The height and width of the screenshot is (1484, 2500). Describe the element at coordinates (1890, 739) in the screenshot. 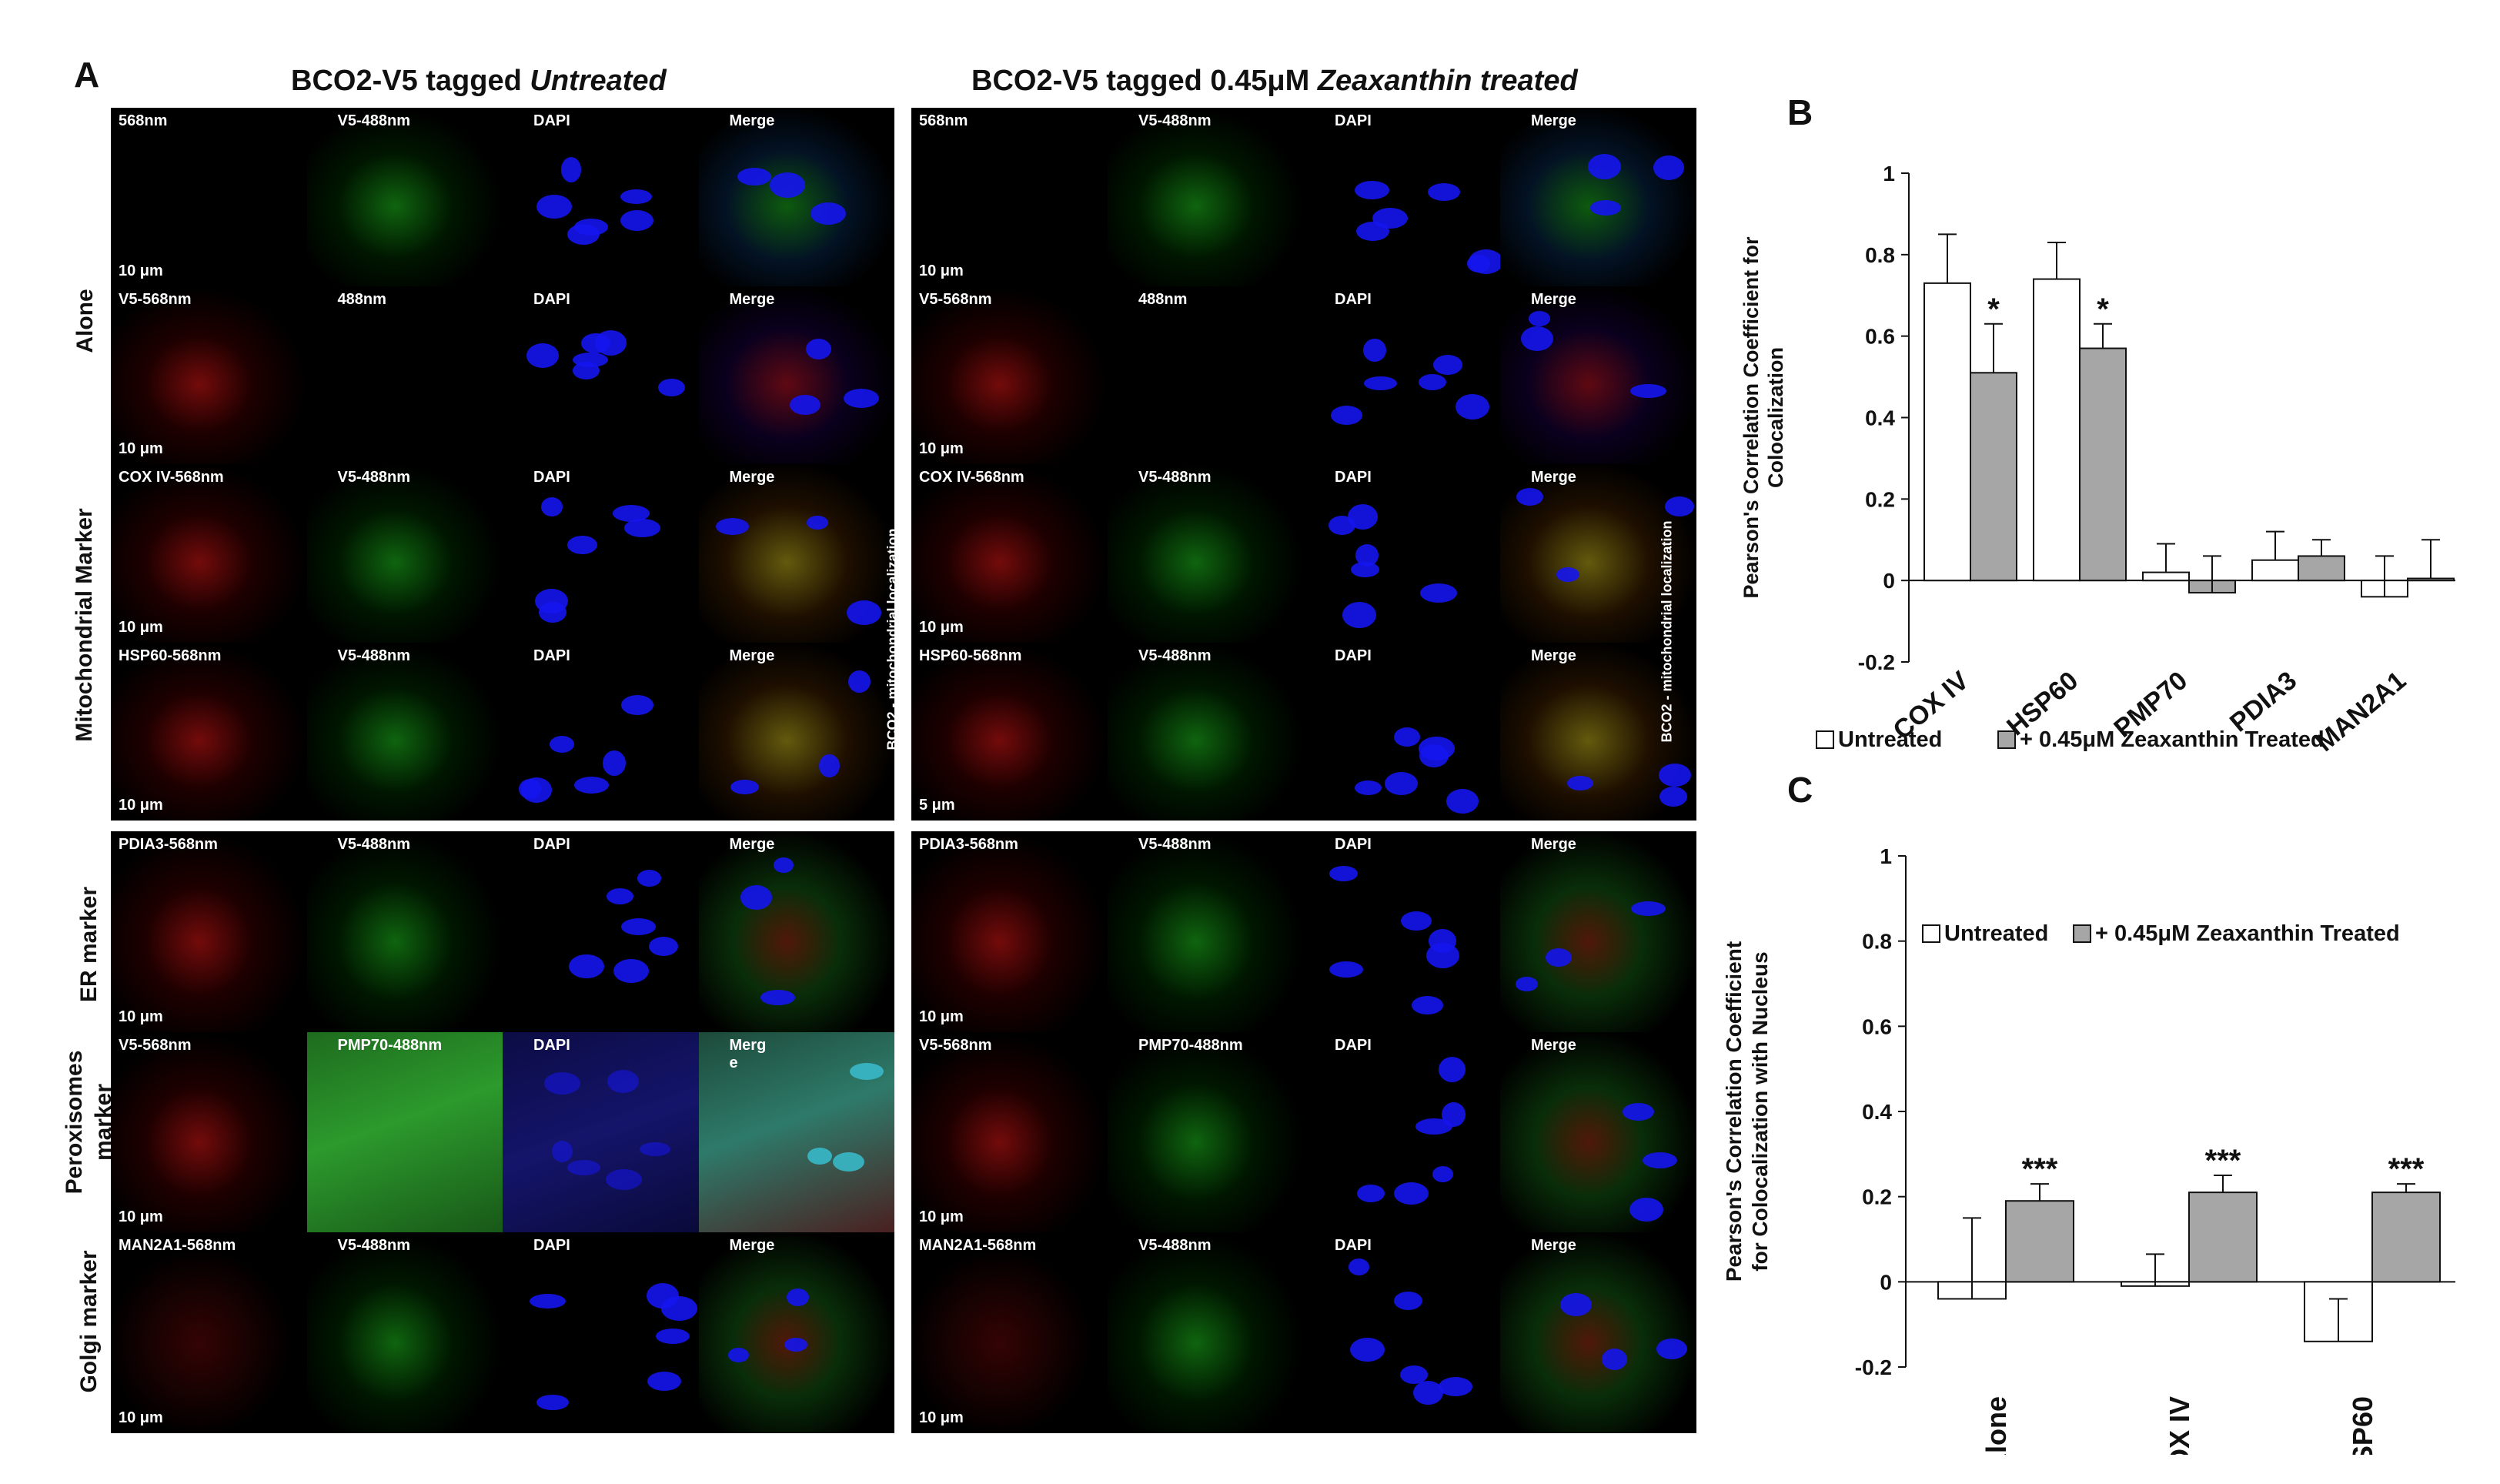

I see `legend-label: Untreated` at that location.